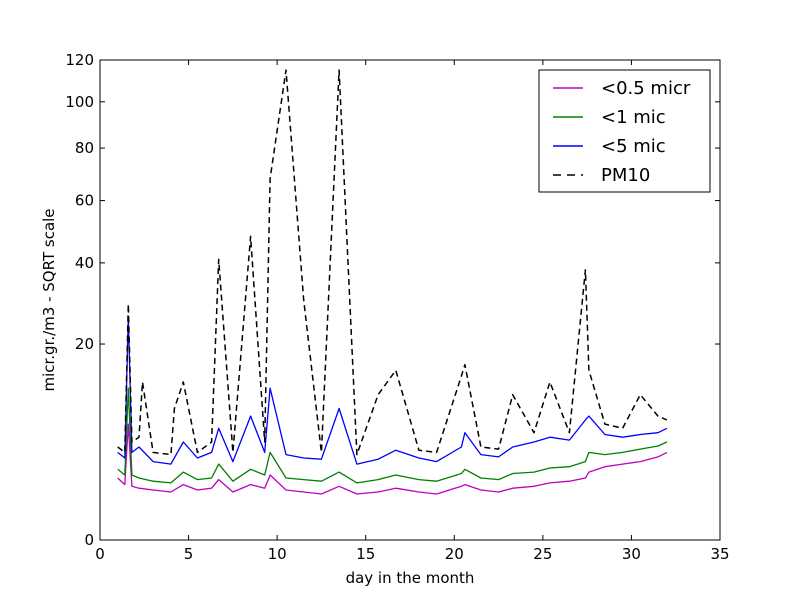  Describe the element at coordinates (79, 60) in the screenshot. I see `y-tick-label: 120` at that location.